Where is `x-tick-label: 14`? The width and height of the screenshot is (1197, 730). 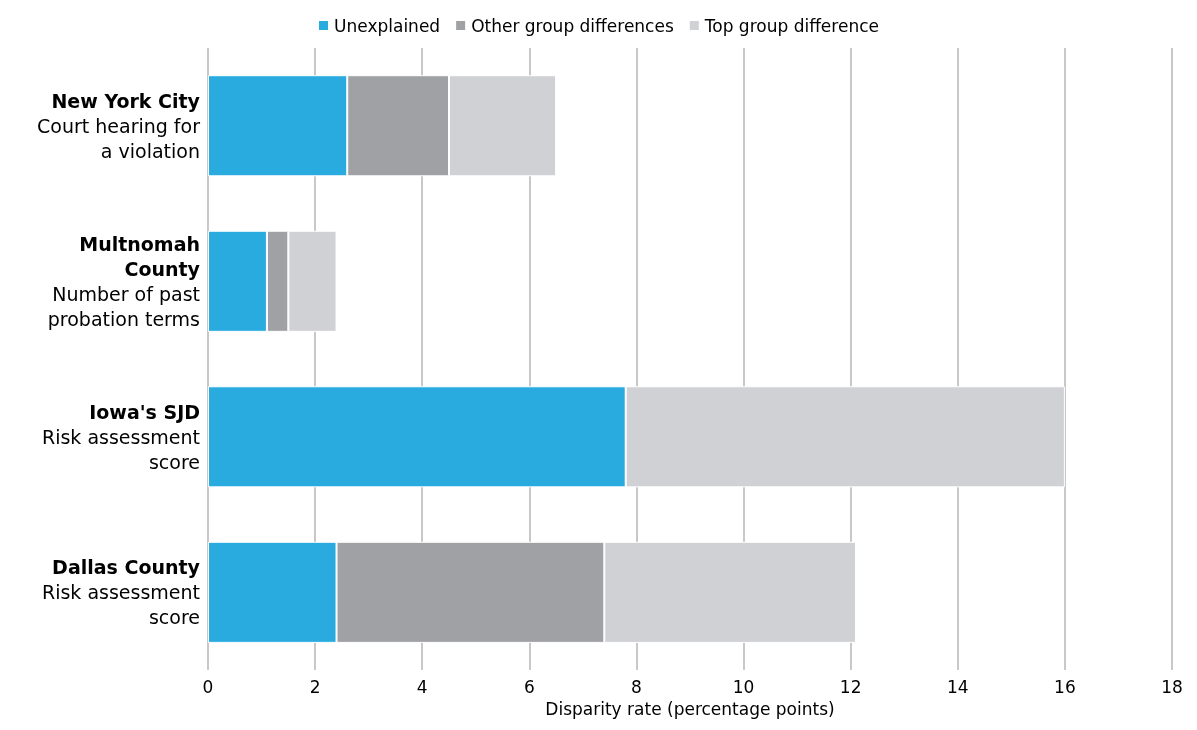 x-tick-label: 14 is located at coordinates (957, 686).